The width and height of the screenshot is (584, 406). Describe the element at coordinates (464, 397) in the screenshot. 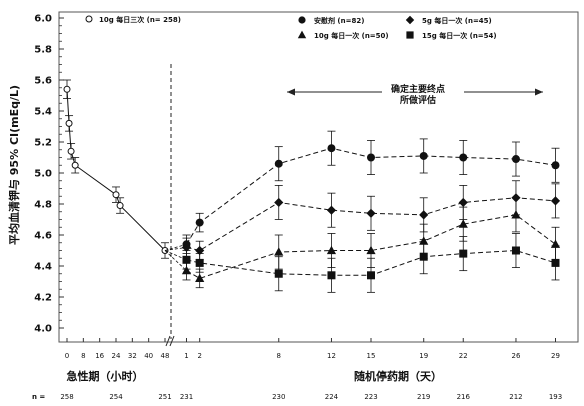

I see `n-row-value: 216` at that location.